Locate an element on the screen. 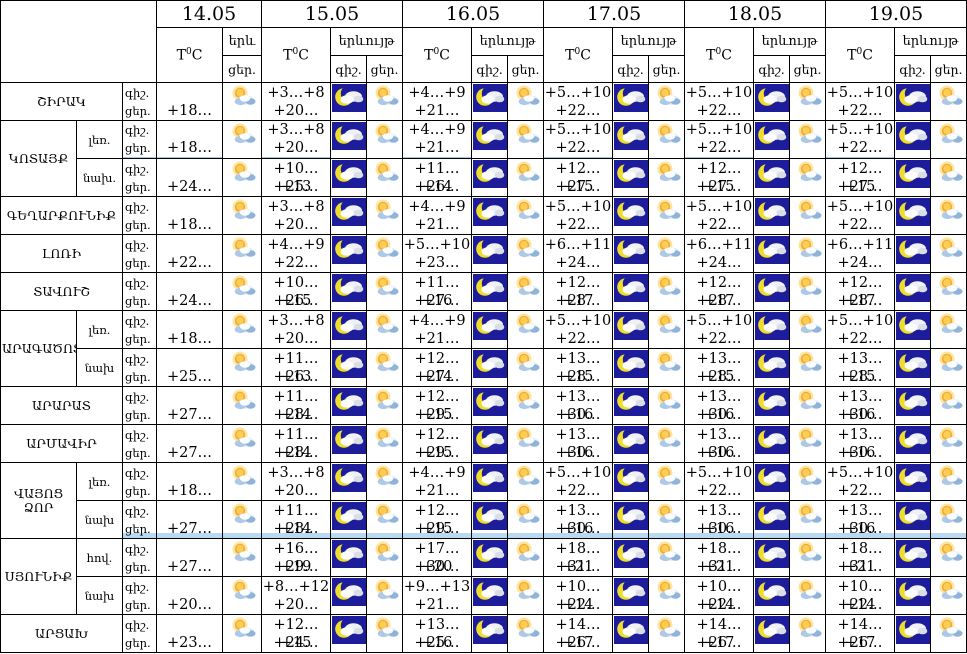 This screenshot has width=967, height=654. night-value: +6…+11 is located at coordinates (860, 244).